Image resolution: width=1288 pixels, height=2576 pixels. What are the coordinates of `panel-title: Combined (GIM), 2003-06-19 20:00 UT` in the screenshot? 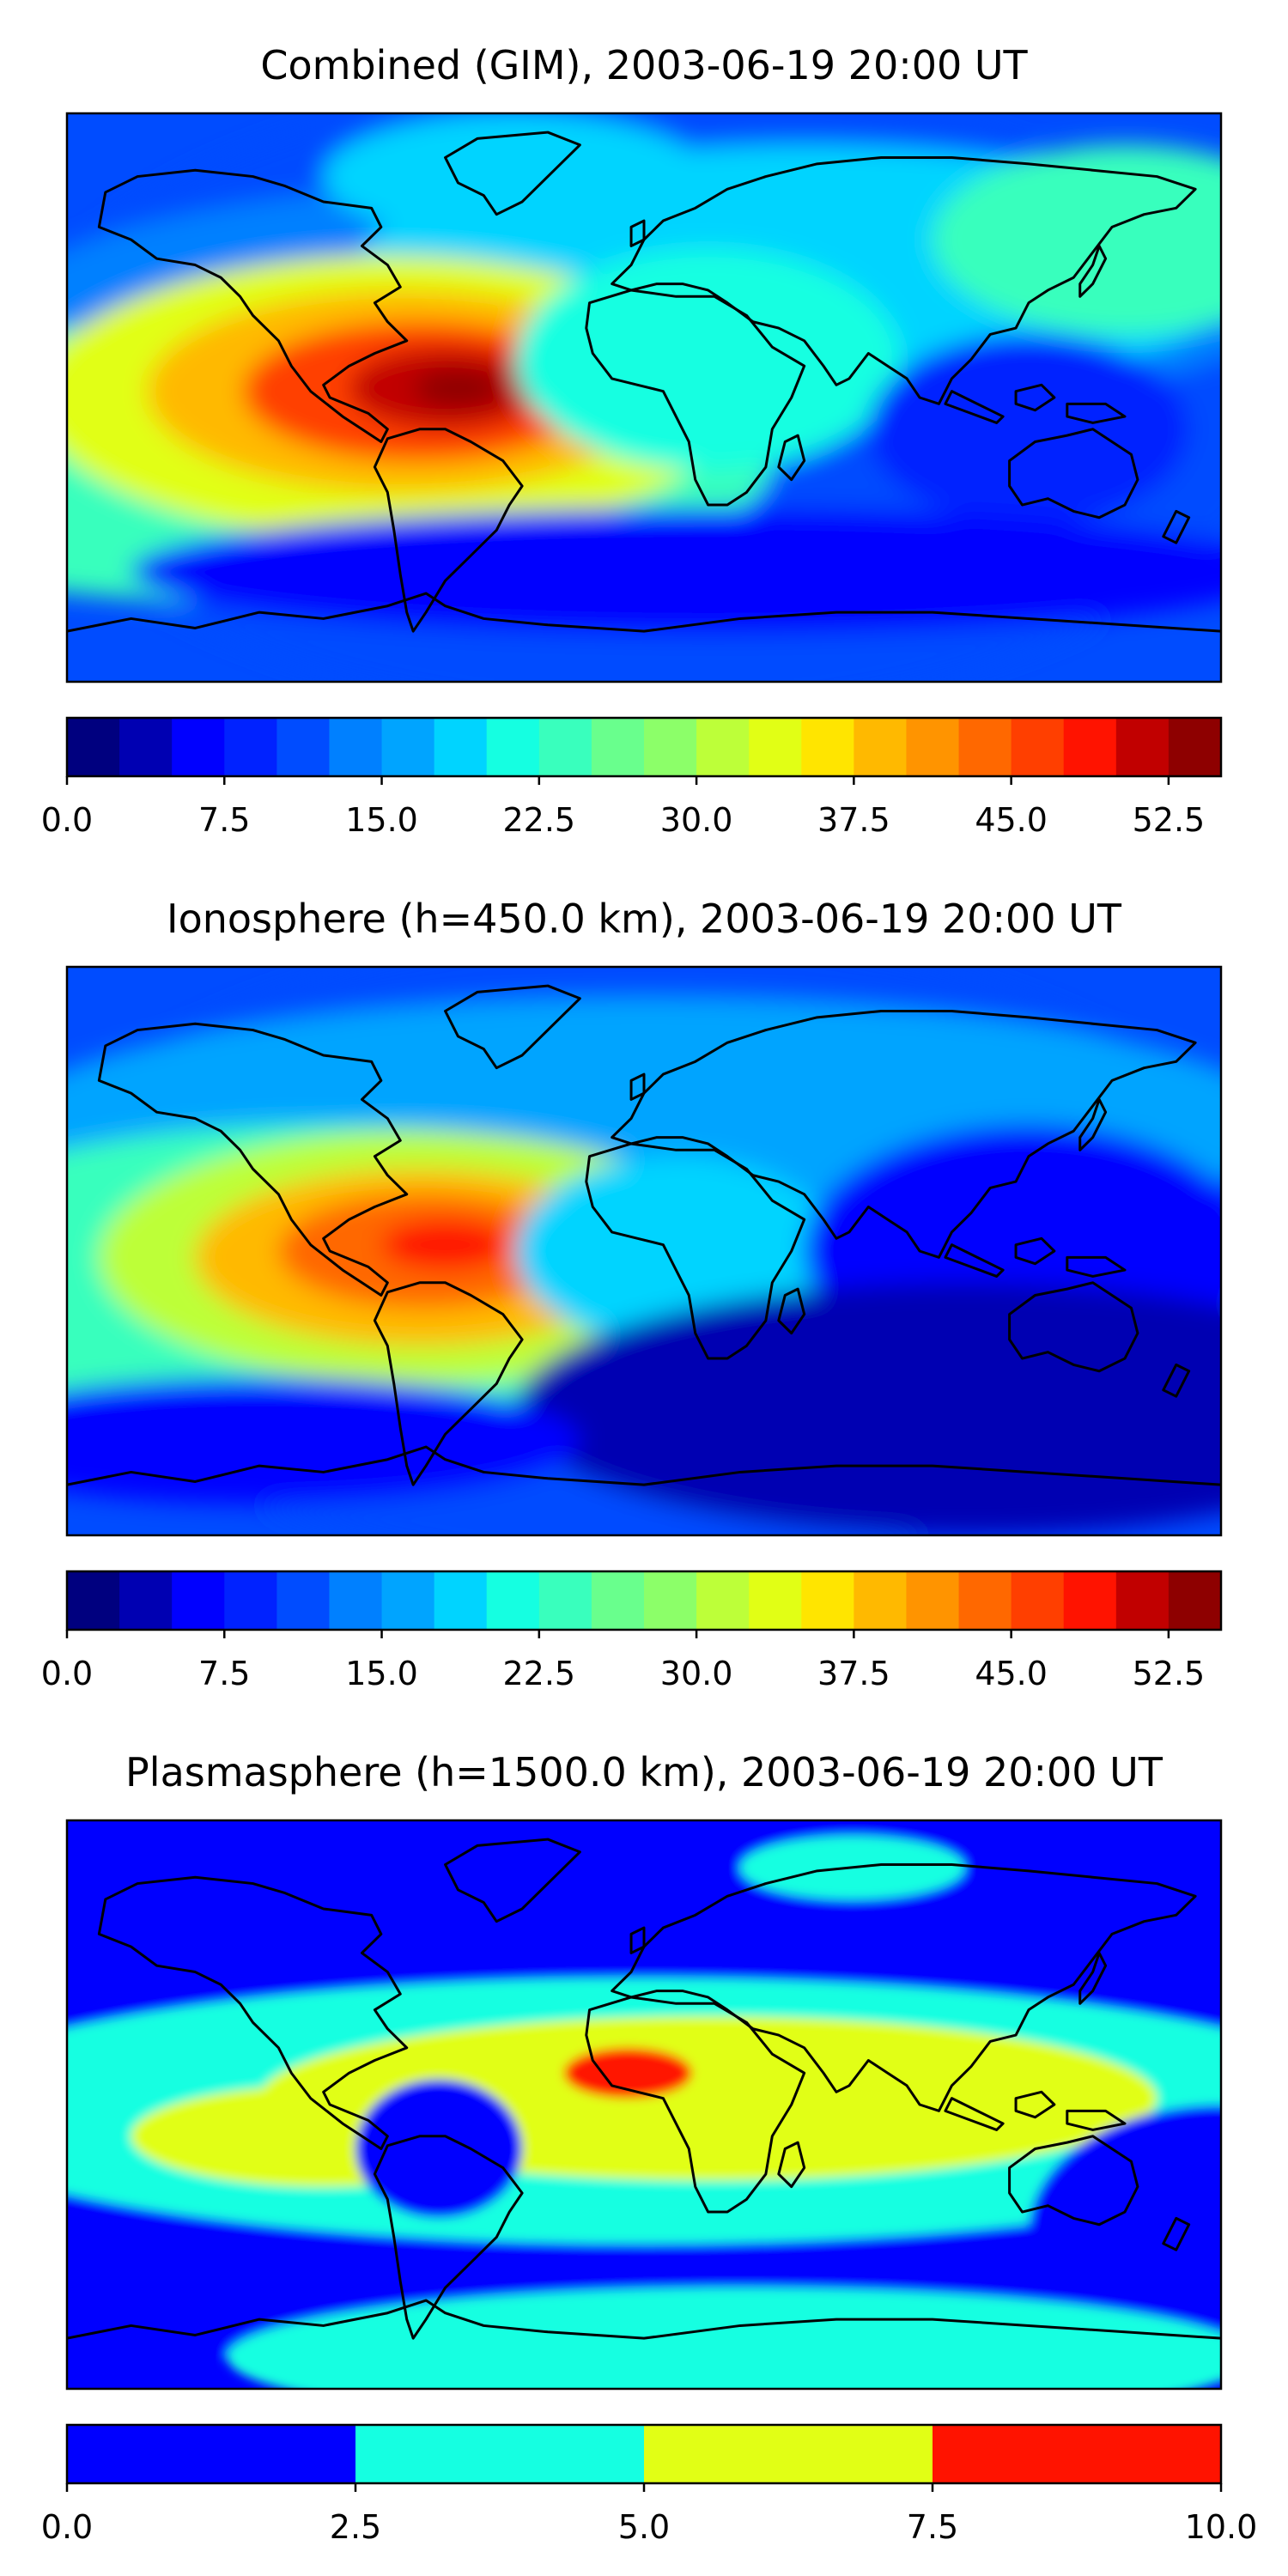 It's located at (644, 65).